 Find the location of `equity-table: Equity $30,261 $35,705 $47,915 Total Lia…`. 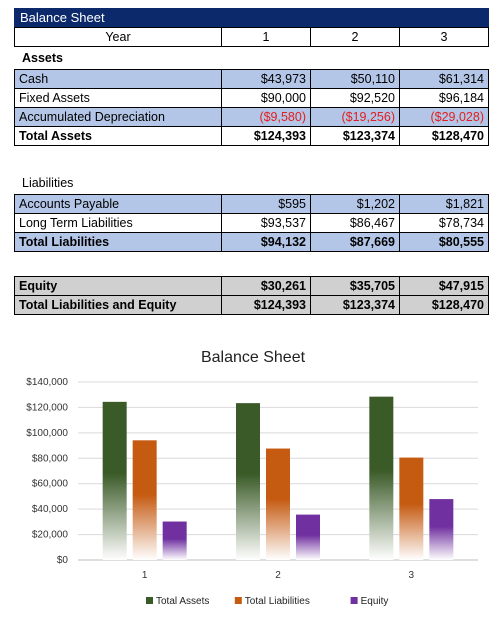

equity-table: Equity $30,261 $35,705 $47,915 Total Lia… is located at coordinates (251, 295).